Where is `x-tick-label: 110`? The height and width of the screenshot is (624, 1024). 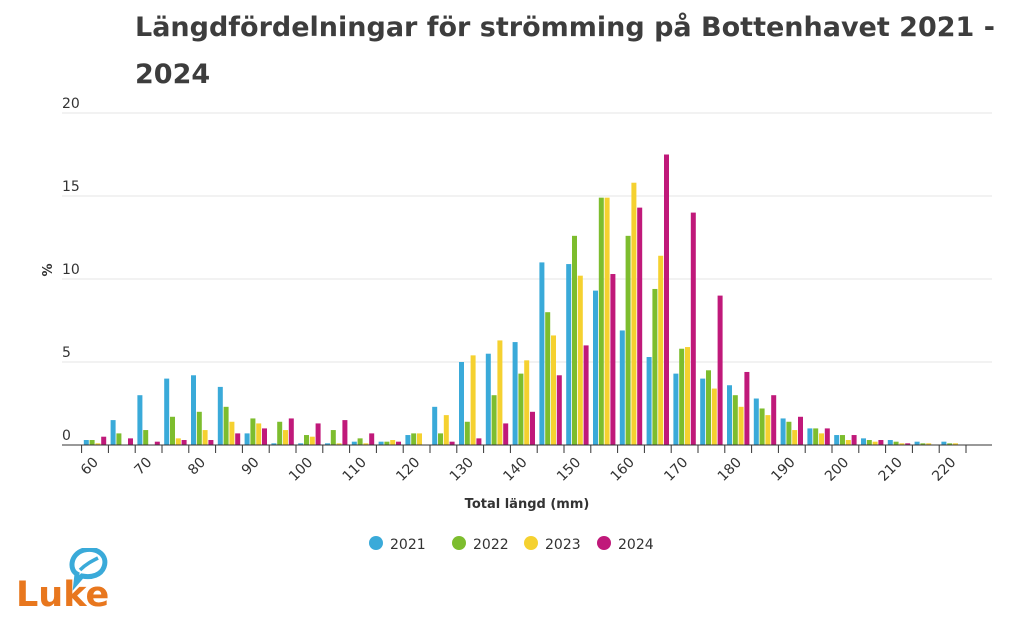 x-tick-label: 110 is located at coordinates (355, 470).